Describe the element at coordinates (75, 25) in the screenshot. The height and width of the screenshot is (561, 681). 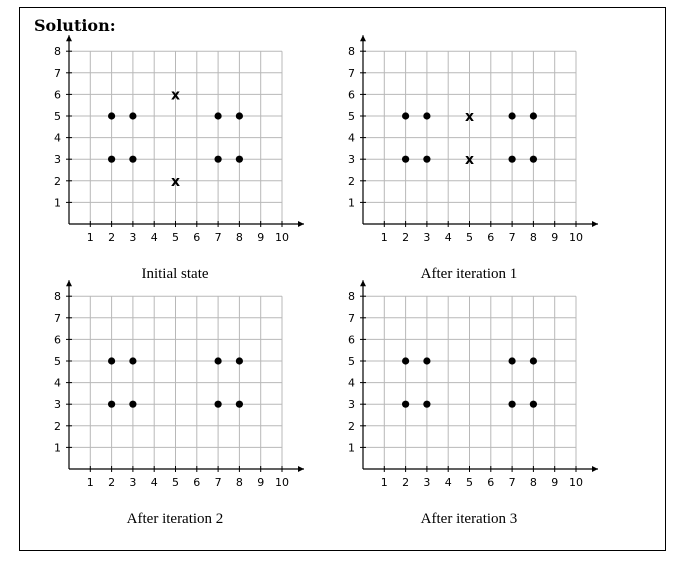
I see `solution-heading: Solution:` at that location.